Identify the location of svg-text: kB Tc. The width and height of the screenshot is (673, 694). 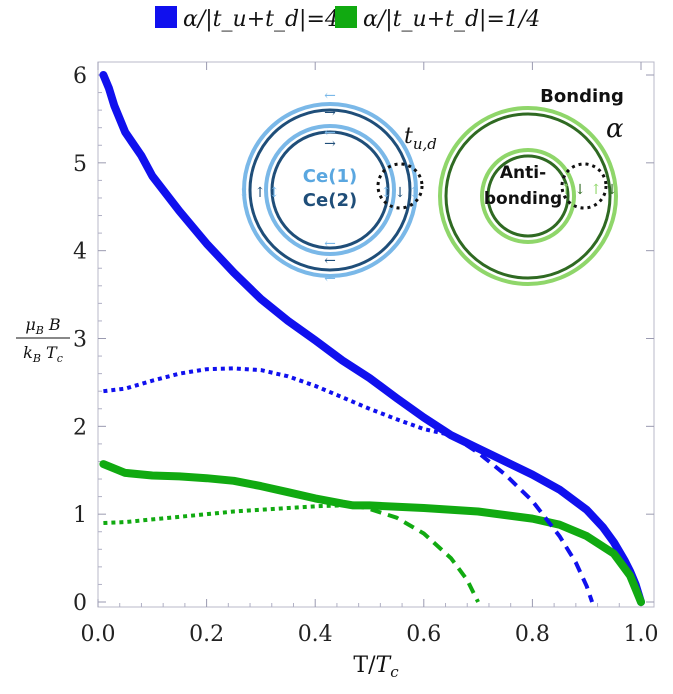
(43, 354).